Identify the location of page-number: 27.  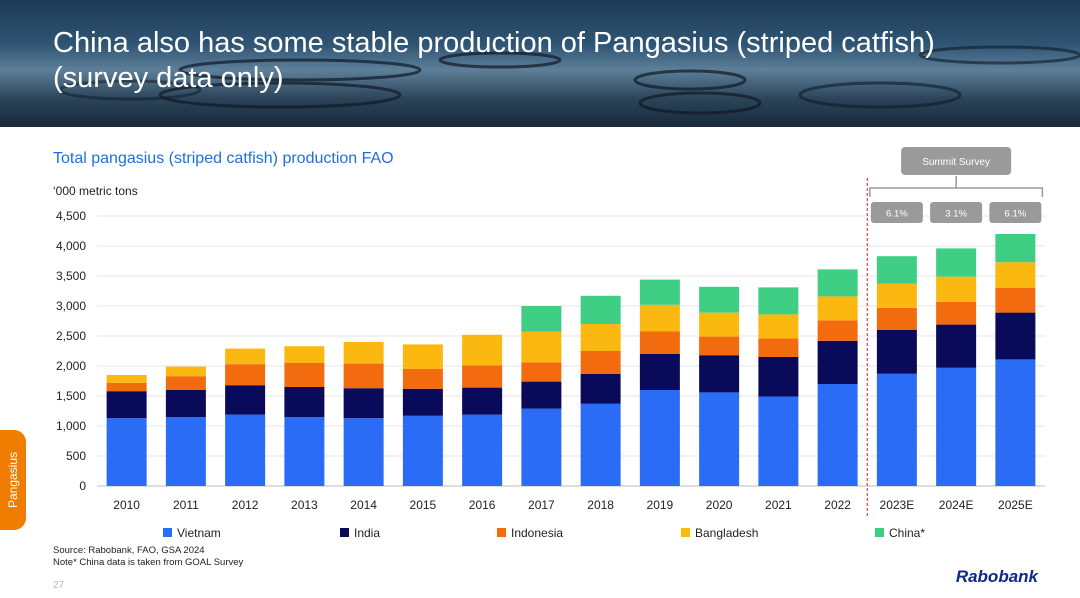
(59, 585).